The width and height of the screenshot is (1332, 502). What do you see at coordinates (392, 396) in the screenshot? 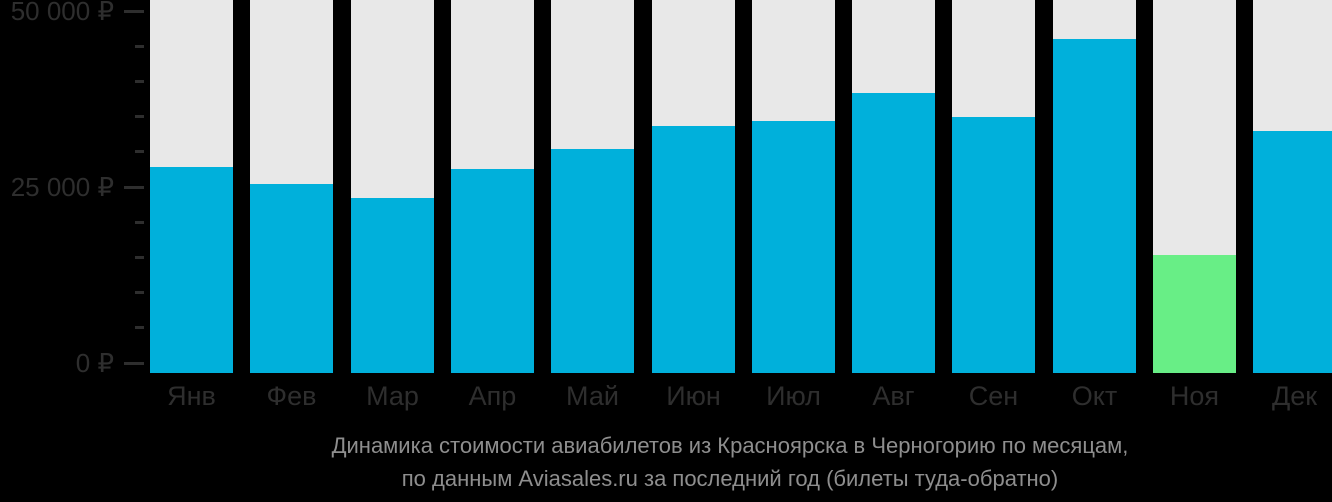
I see `month-label: Мар` at bounding box center [392, 396].